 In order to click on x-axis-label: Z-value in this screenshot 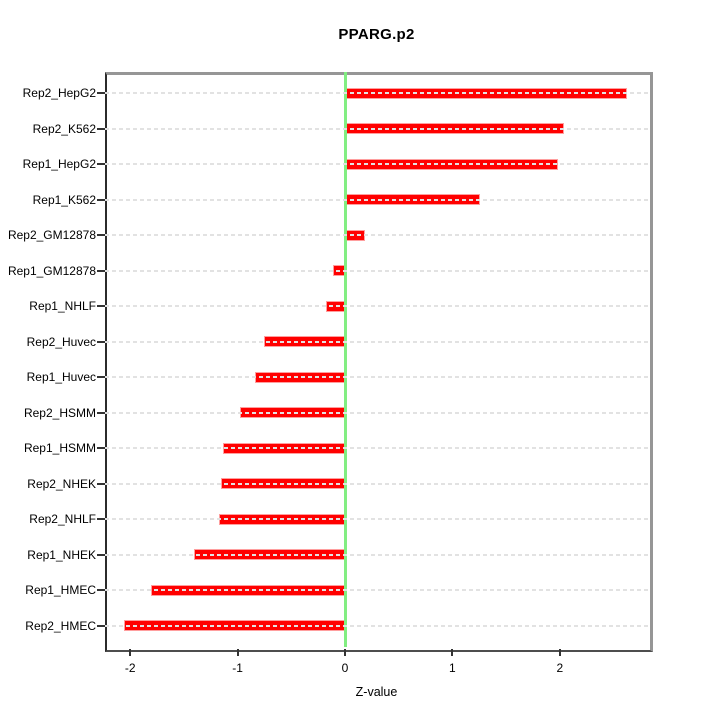, I will do `click(376, 692)`.